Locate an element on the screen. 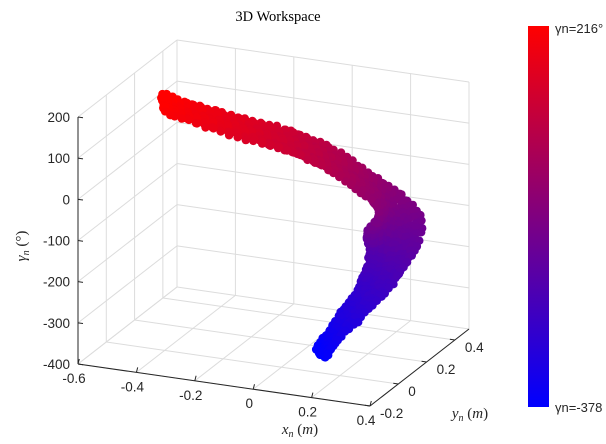 This screenshot has height=444, width=606. y-tick-label: 0.4 is located at coordinates (474, 347).